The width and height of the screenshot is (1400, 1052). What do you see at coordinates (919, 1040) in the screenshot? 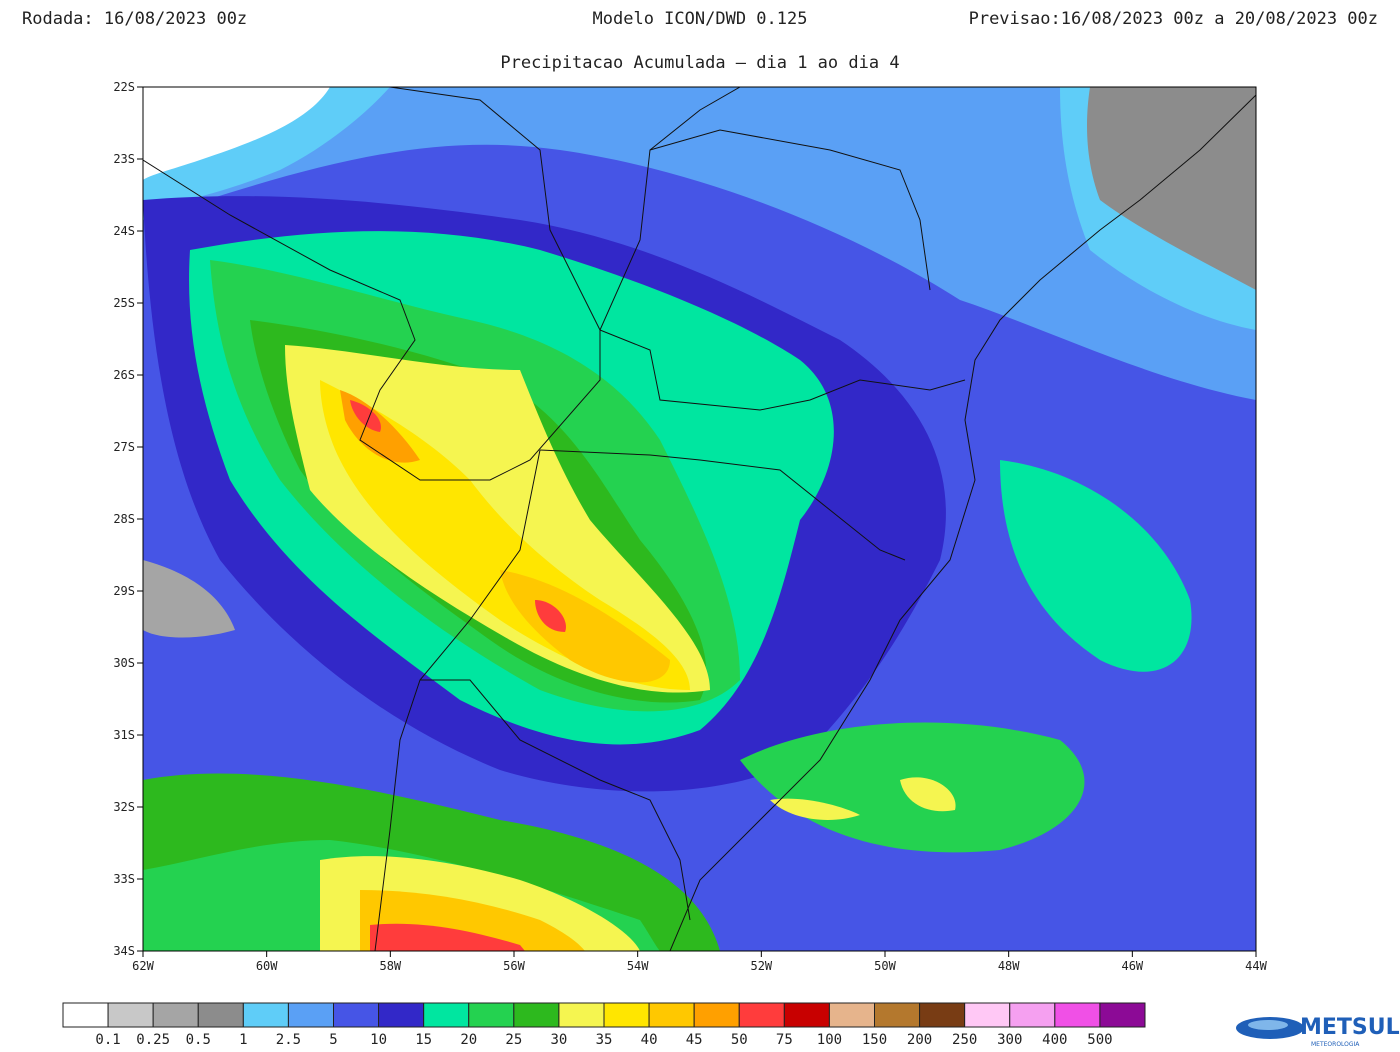
I see `legend-label: 200` at bounding box center [919, 1040].